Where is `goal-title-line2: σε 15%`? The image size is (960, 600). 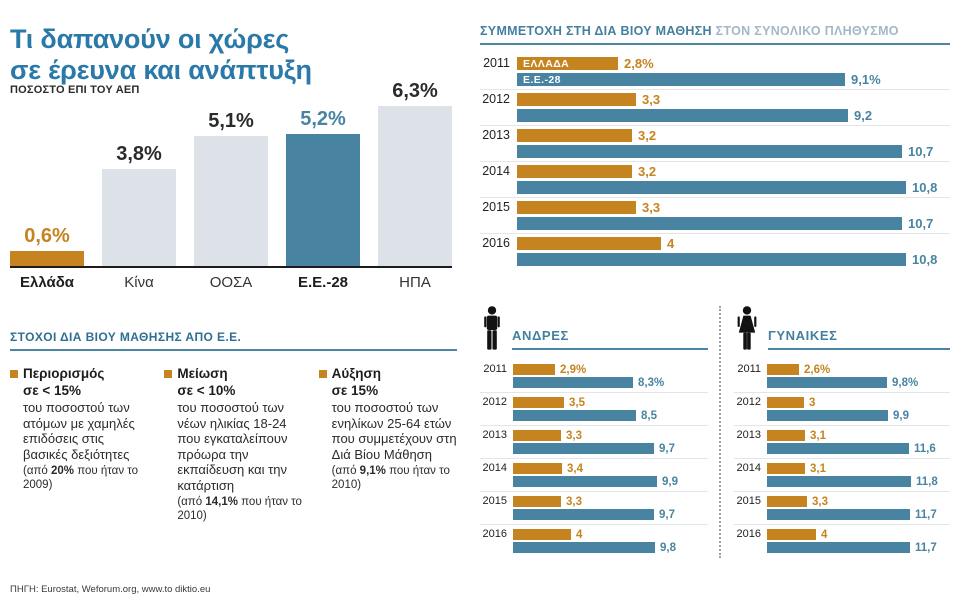 goal-title-line2: σε 15% is located at coordinates (355, 390).